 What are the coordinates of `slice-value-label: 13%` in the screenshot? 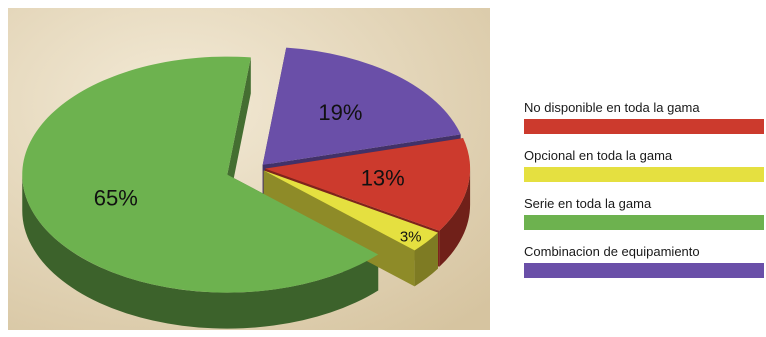 It's located at (383, 178).